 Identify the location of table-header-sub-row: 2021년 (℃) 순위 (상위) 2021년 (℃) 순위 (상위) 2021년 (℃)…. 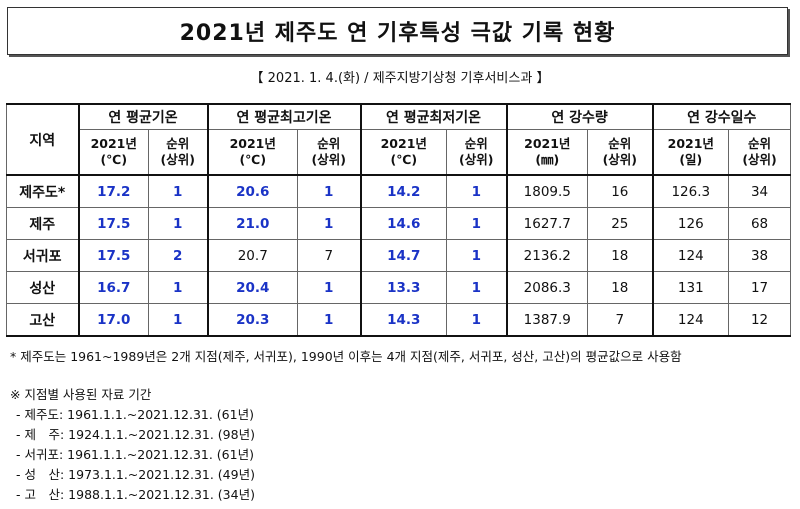
(399, 152).